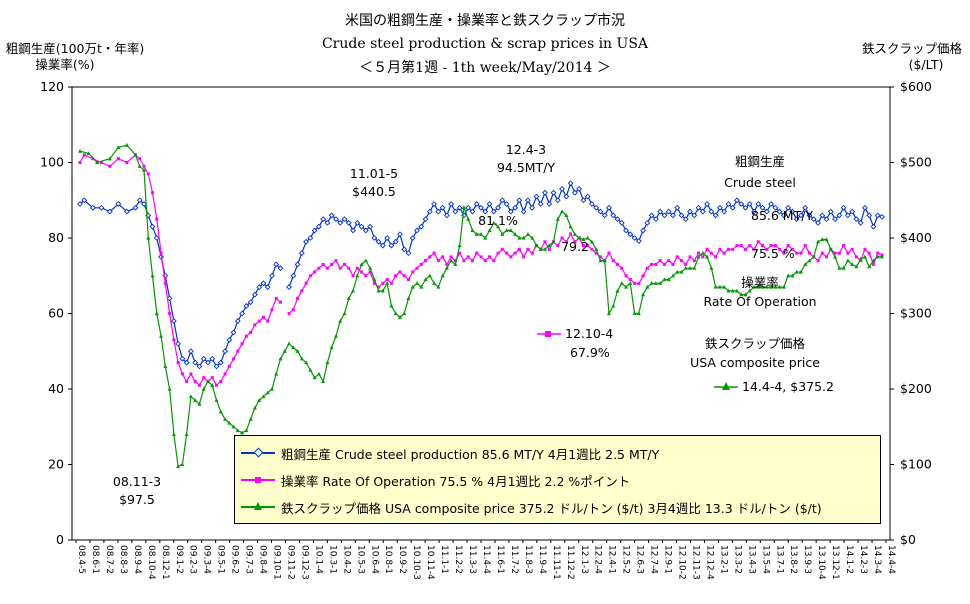  I want to click on x-tick-label: 13.7-1, so click(779, 559).